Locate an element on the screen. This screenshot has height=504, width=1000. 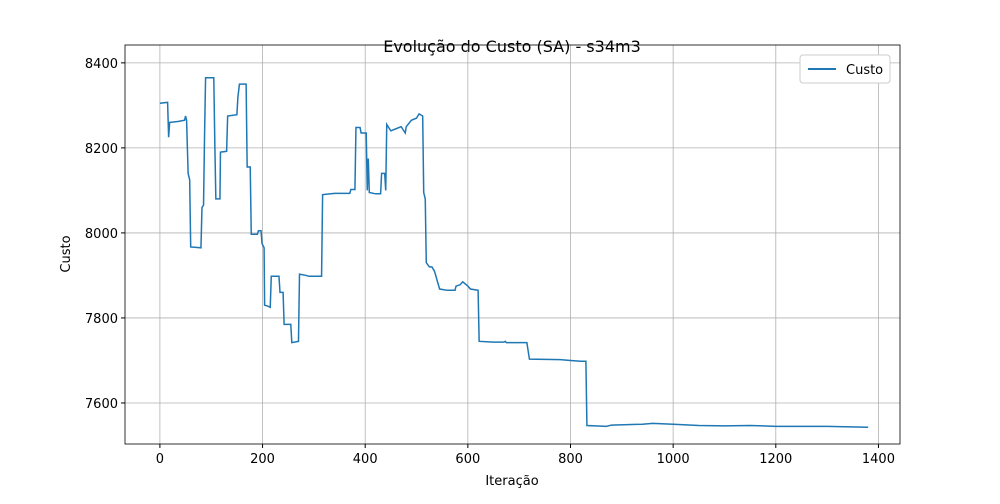
y-tick-label: 8200 is located at coordinates (101, 149).